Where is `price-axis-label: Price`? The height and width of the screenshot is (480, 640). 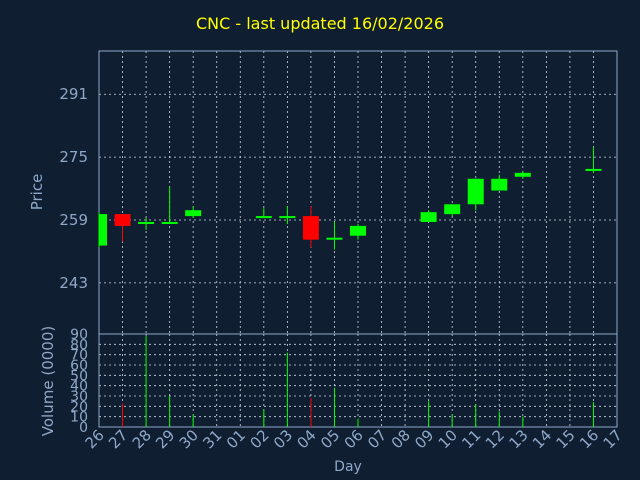
price-axis-label: Price is located at coordinates (37, 192).